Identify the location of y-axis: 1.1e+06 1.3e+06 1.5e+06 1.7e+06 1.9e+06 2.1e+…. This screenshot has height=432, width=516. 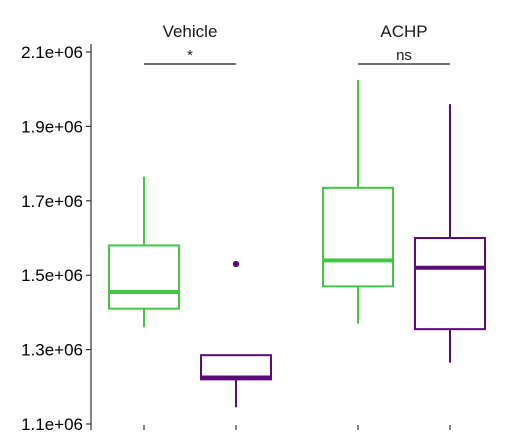
(56, 237).